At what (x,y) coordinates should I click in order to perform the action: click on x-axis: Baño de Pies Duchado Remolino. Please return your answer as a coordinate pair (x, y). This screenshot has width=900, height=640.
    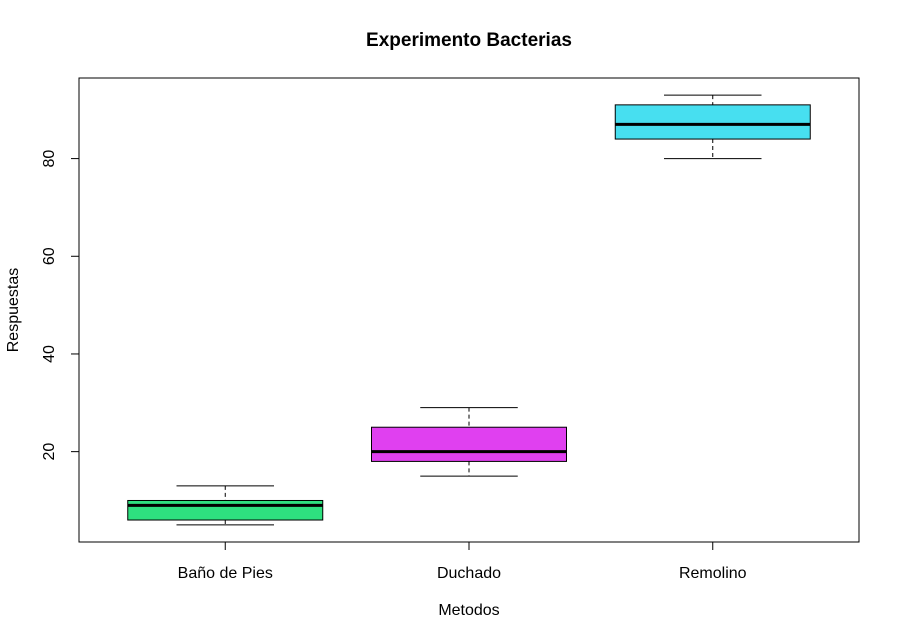
    Looking at the image, I should click on (462, 561).